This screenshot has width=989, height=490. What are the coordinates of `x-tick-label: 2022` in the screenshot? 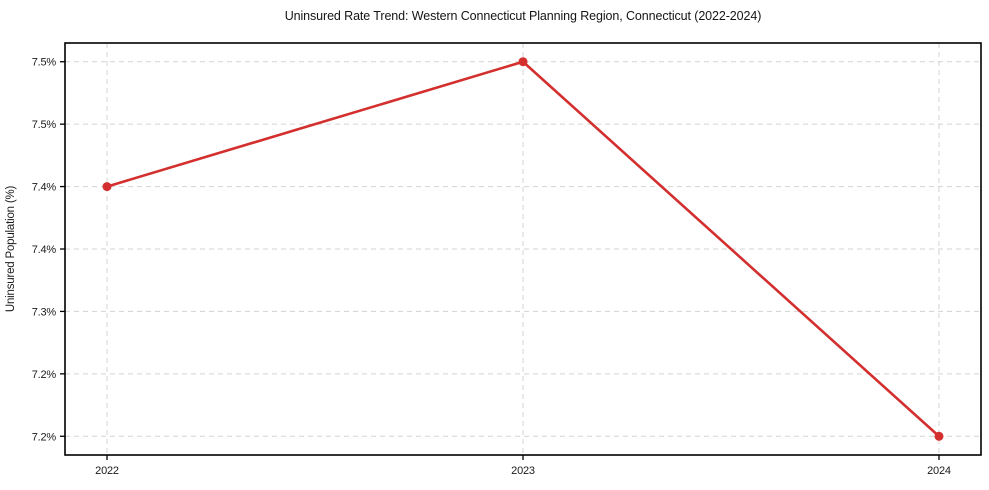 It's located at (107, 471).